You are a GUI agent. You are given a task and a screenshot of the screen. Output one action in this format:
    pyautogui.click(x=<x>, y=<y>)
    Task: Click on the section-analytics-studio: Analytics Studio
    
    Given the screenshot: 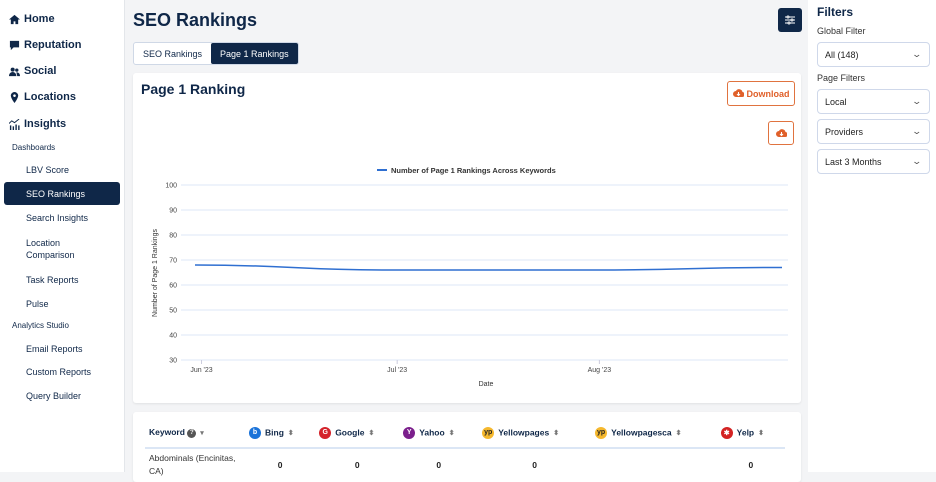 What is the action you would take?
    pyautogui.click(x=40, y=325)
    